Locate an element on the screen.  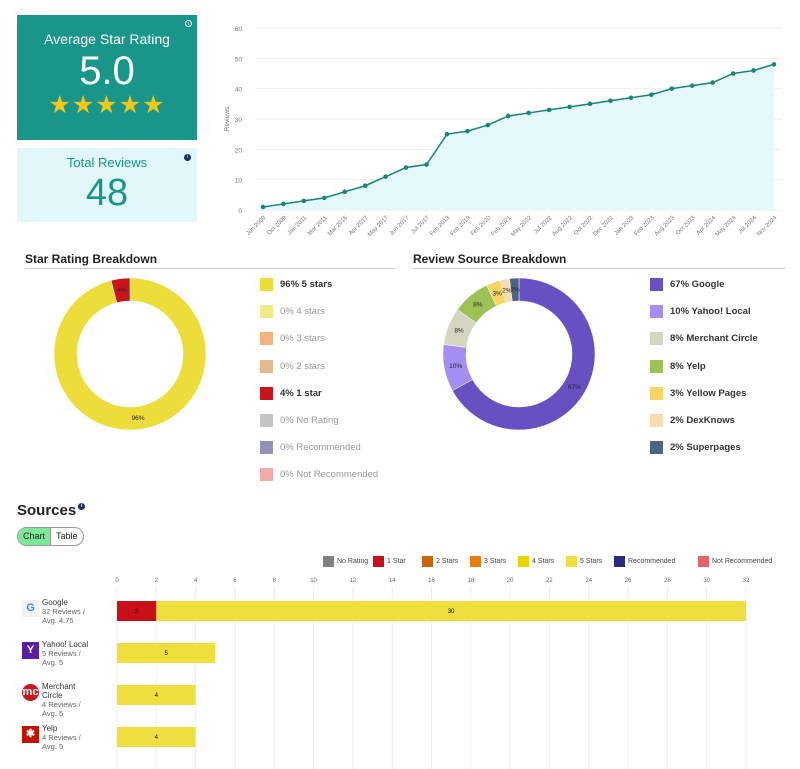
slice-5-stars is located at coordinates (130, 354).